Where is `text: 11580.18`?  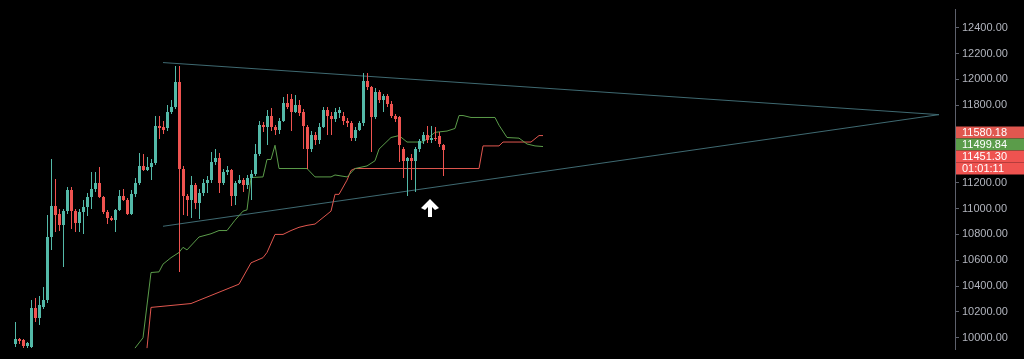 text: 11580.18 is located at coordinates (985, 132).